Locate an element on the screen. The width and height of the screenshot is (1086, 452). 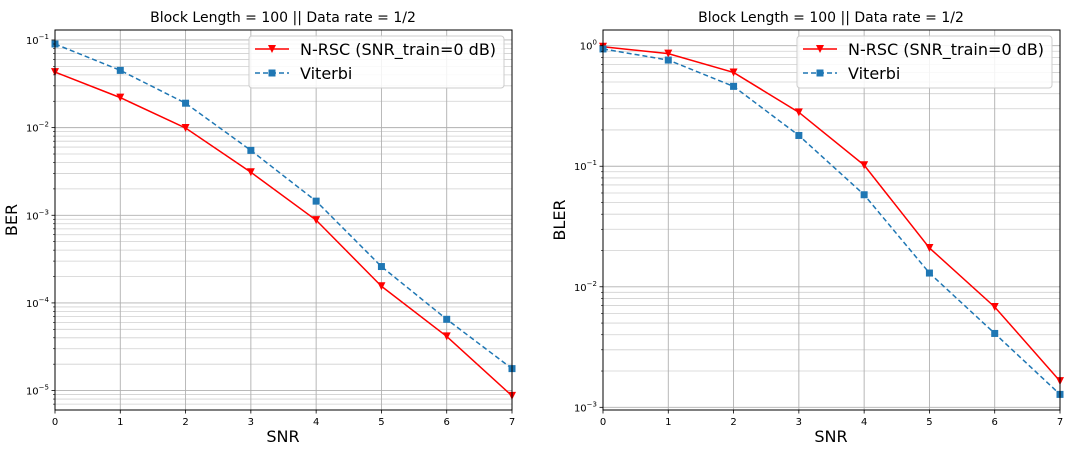
y-tick-exponent: −4 is located at coordinates (44, 300).